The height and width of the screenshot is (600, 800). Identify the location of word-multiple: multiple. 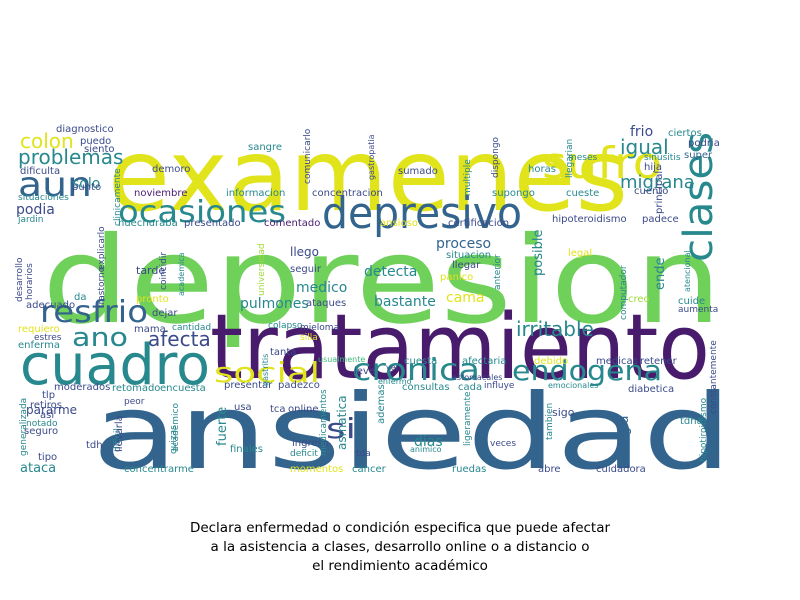
(468, 177).